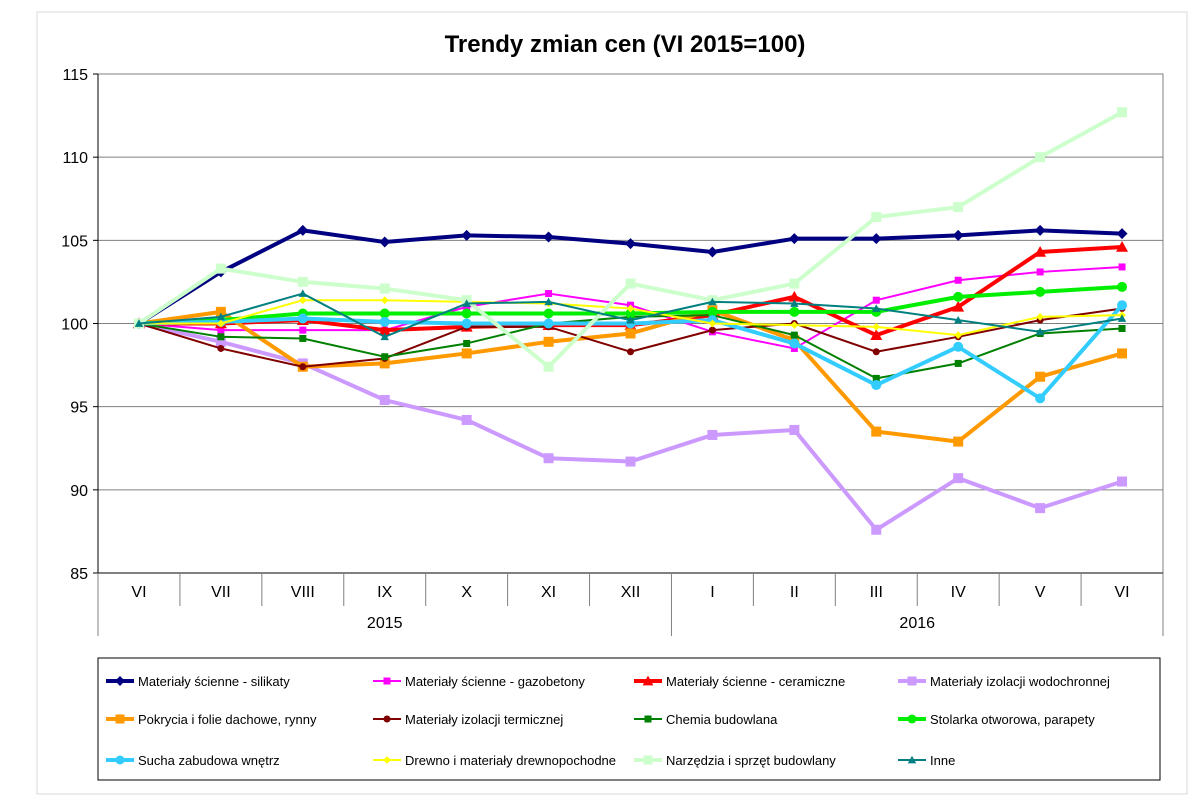 The height and width of the screenshot is (805, 1200). I want to click on legend-label: Drewno i materiały drewnopochodne, so click(510, 760).